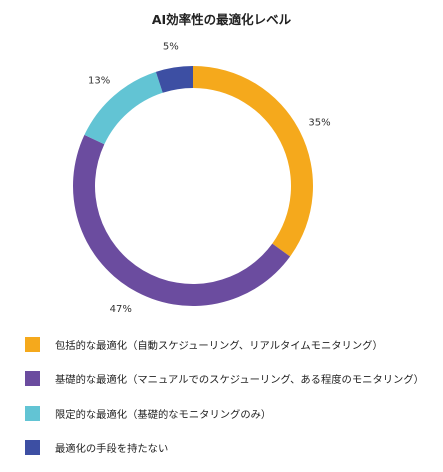 The height and width of the screenshot is (472, 443). I want to click on slice-comprehensive, so click(253, 161).